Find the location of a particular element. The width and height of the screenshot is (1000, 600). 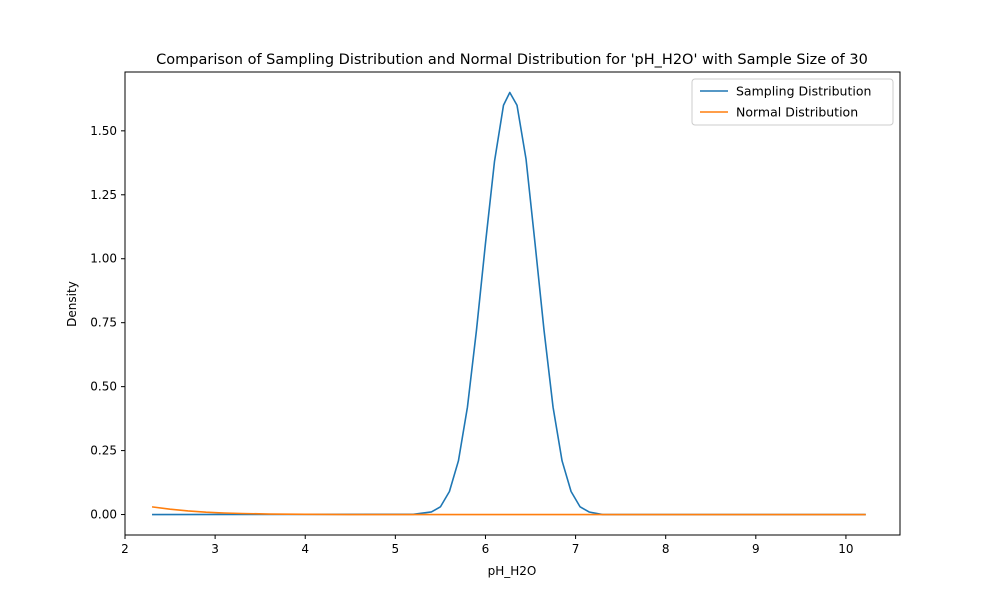

x-axis: 2 3 4 5 6 7 8 9 10 is located at coordinates (487, 545).